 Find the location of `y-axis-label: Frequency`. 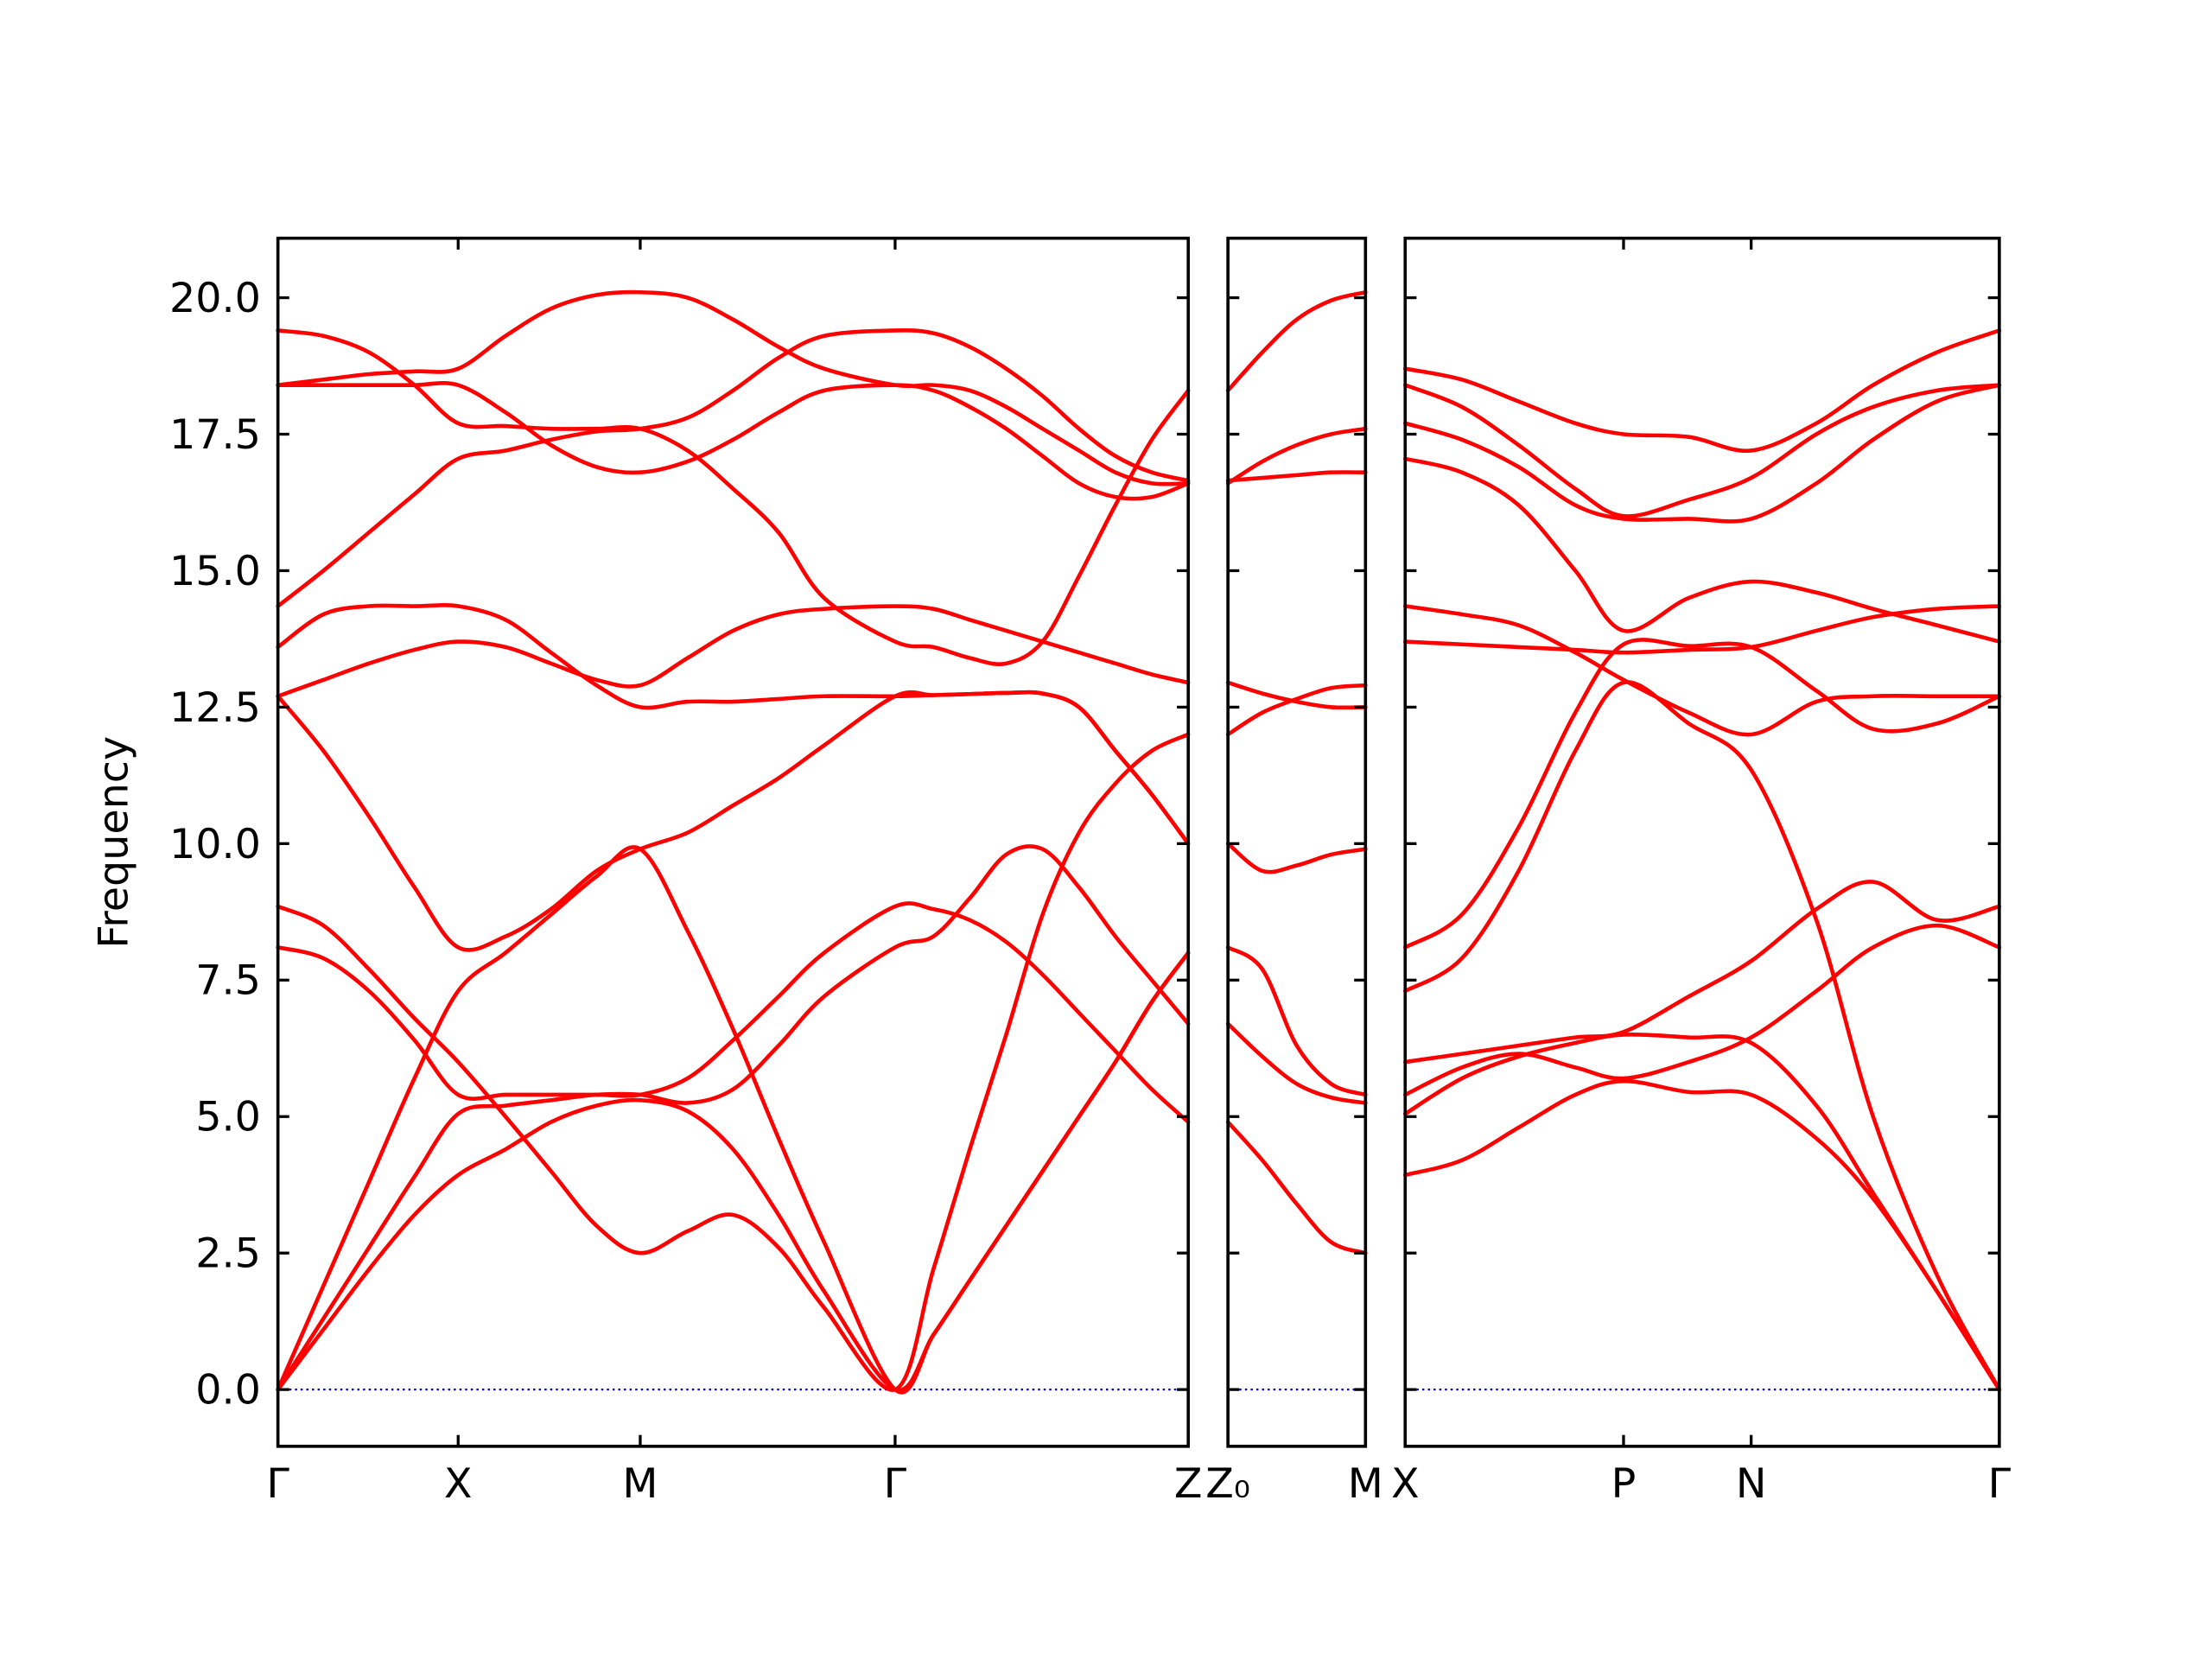

y-axis-label: Frequency is located at coordinates (114, 842).